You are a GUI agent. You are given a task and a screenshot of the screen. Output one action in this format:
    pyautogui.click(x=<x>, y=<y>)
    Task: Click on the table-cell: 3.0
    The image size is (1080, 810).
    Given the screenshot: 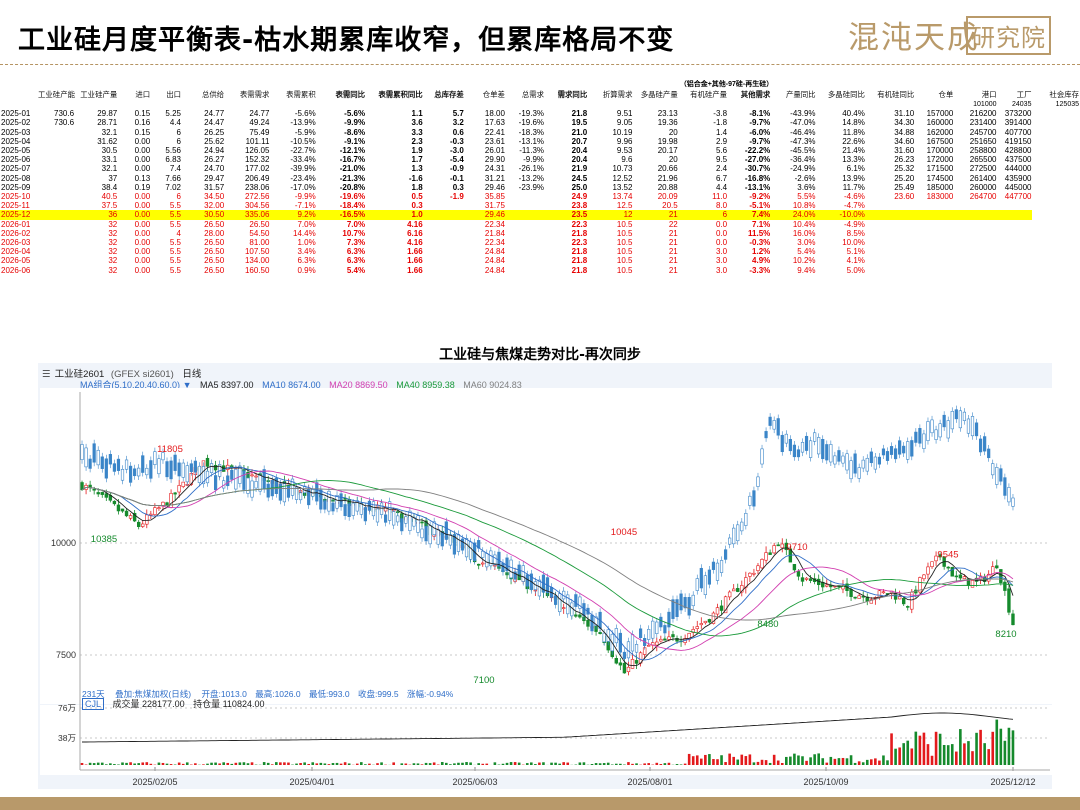 What is the action you would take?
    pyautogui.click(x=721, y=270)
    